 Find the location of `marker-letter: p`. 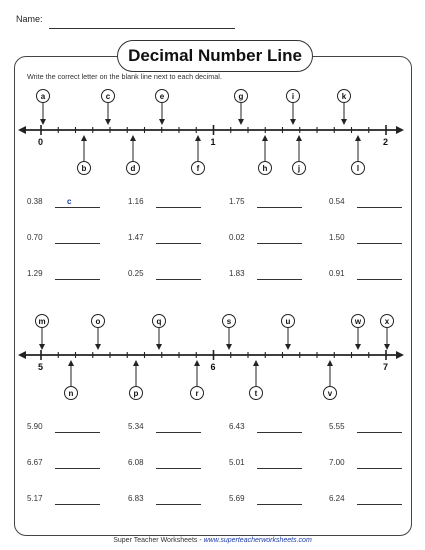

marker-letter: p is located at coordinates (136, 393).